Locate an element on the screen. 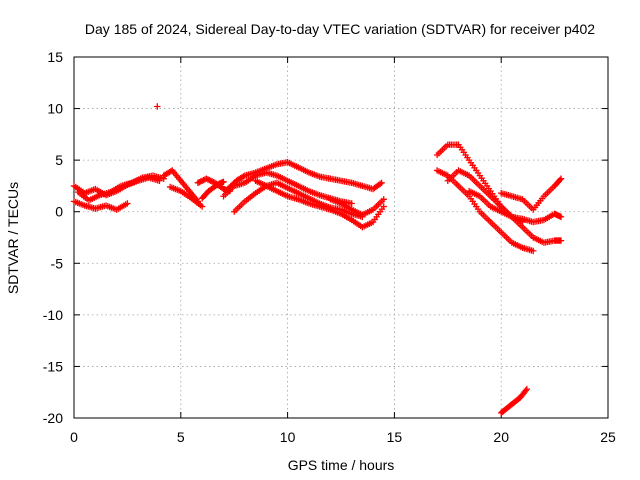 The image size is (640, 480). y-tick-label: 0 is located at coordinates (59, 212).